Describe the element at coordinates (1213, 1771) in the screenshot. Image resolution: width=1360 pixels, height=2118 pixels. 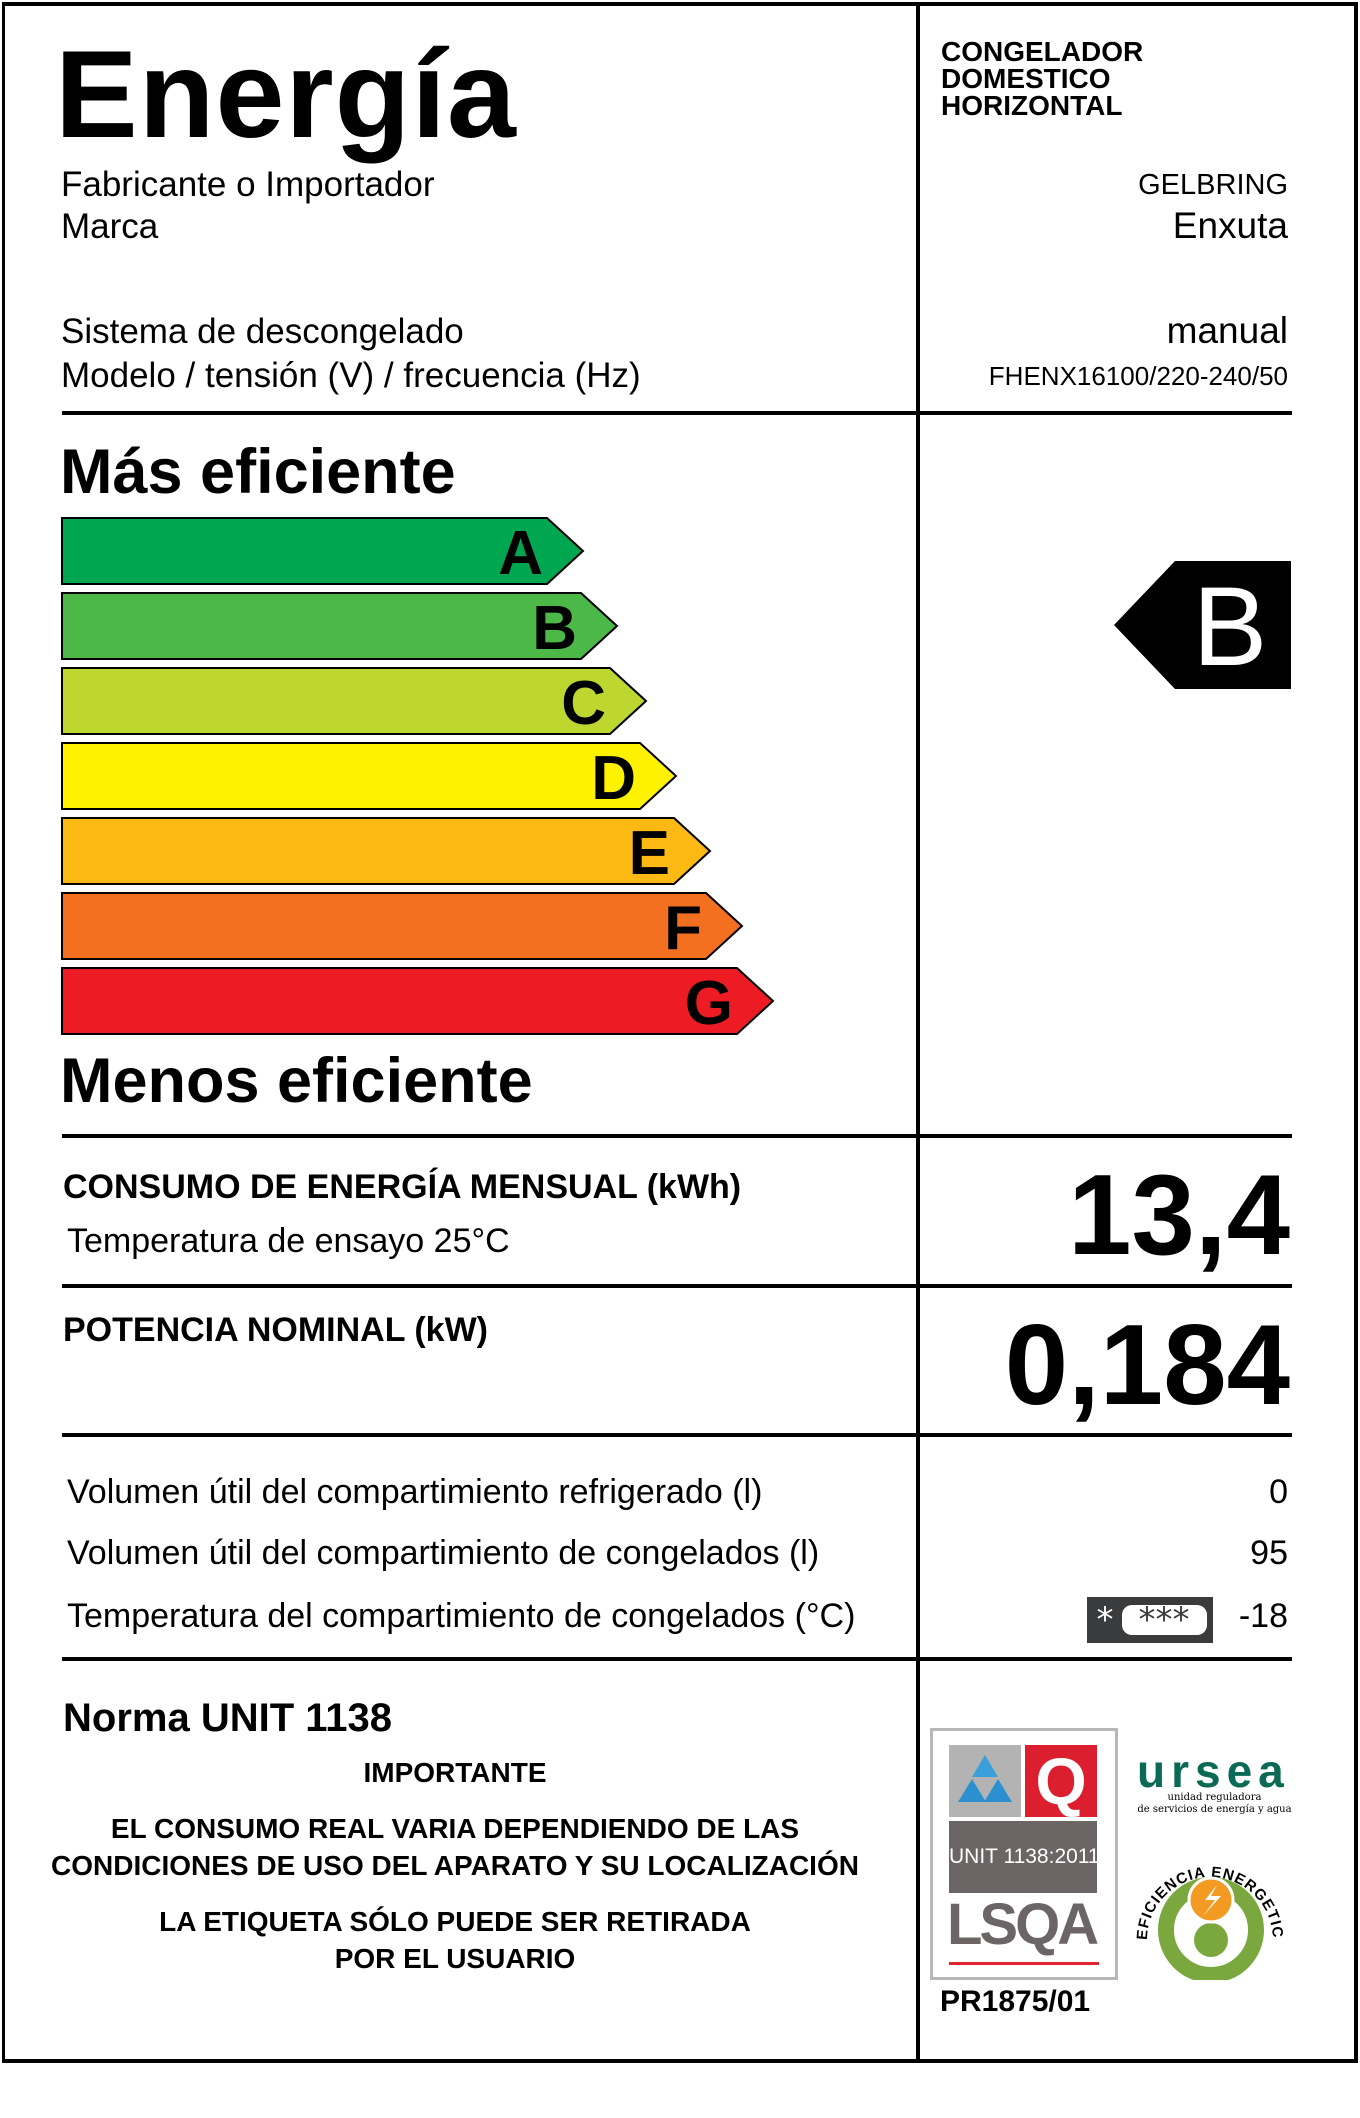
I see `ursea-wordmark: ursea` at that location.